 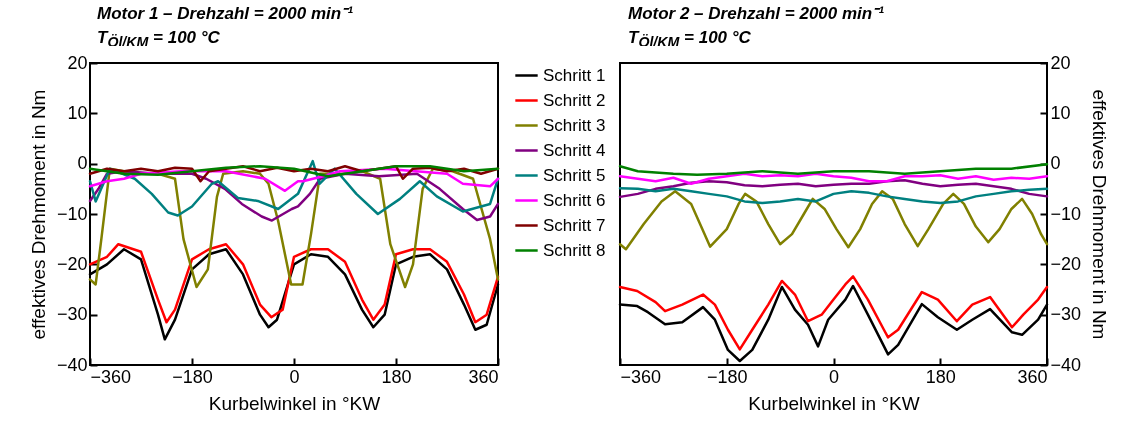 I want to click on y2-tick-label: 20, so click(x=1060, y=62).